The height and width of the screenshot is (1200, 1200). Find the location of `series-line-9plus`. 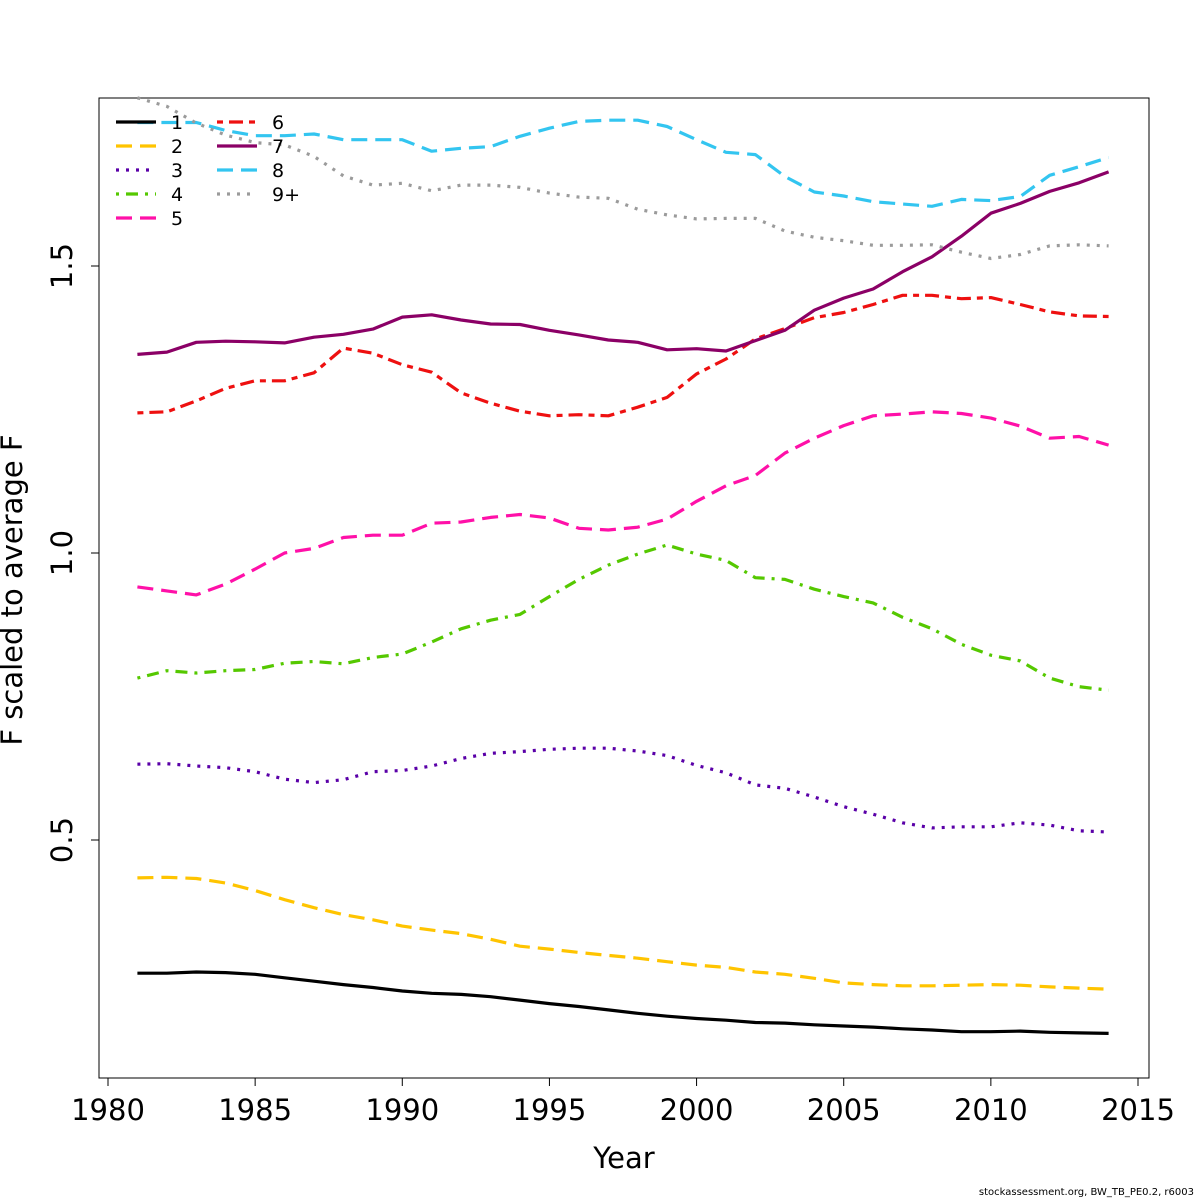

series-line-9plus is located at coordinates (622, 178).